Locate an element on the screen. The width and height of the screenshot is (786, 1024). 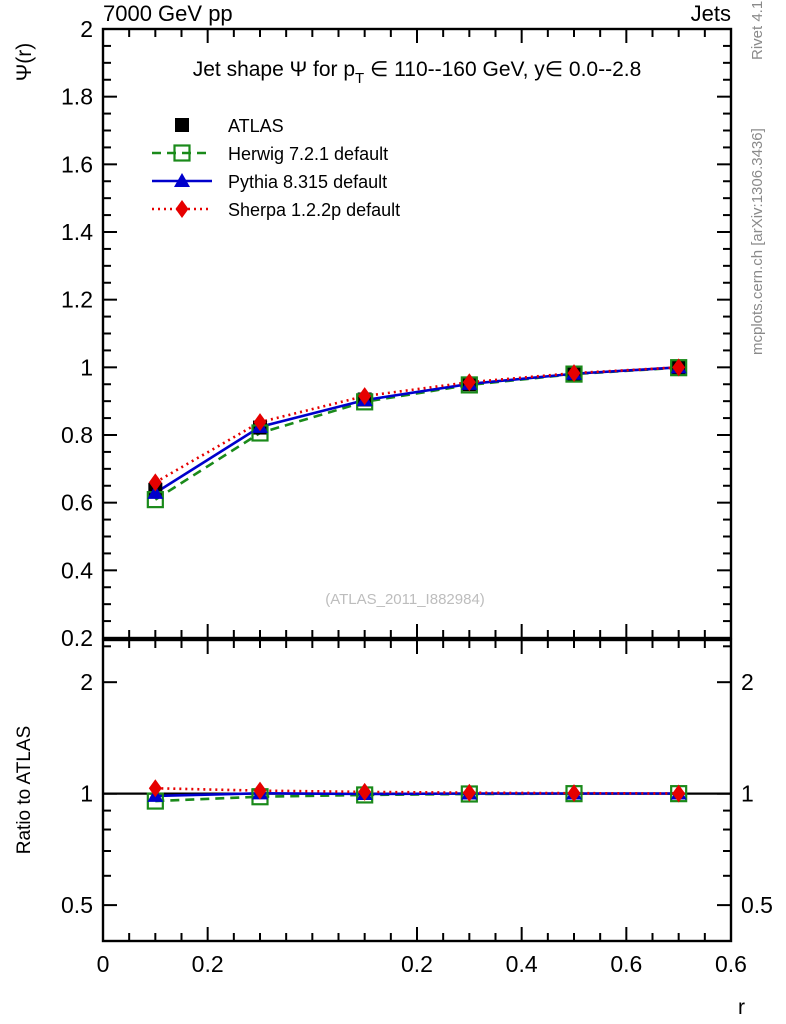
legend-item: Sherpa 1.2.2p default is located at coordinates (276, 210).